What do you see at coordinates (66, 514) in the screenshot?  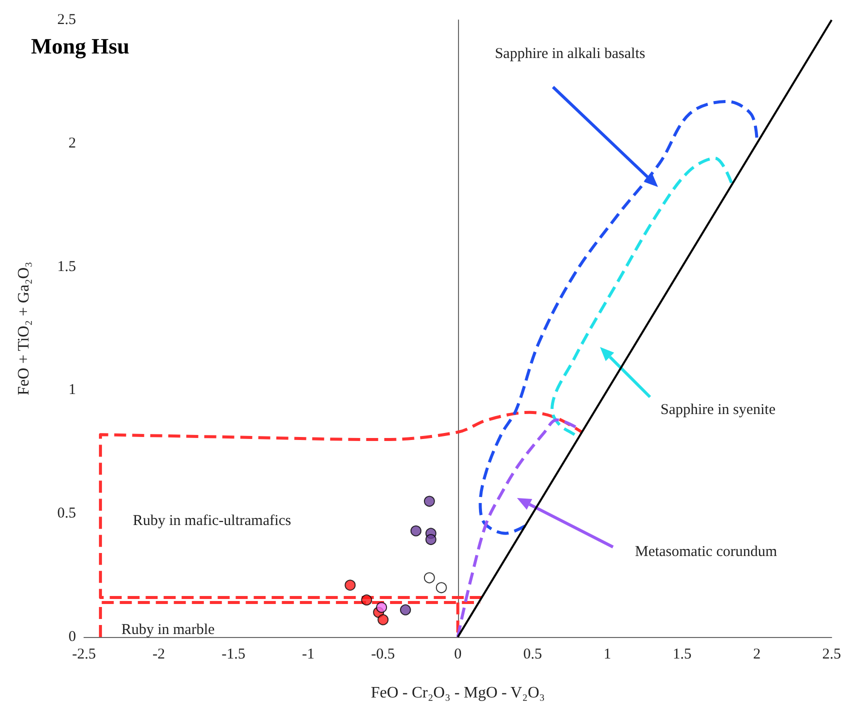 I see `y-tick-label: 0.5` at bounding box center [66, 514].